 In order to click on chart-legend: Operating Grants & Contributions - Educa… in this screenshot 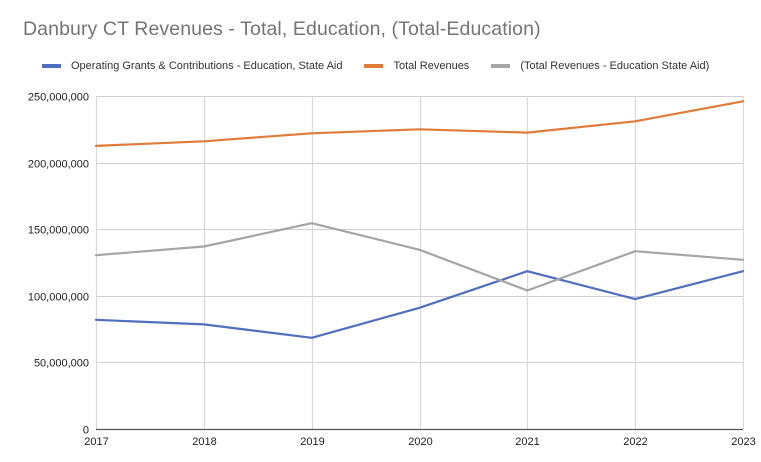, I will do `click(386, 66)`.